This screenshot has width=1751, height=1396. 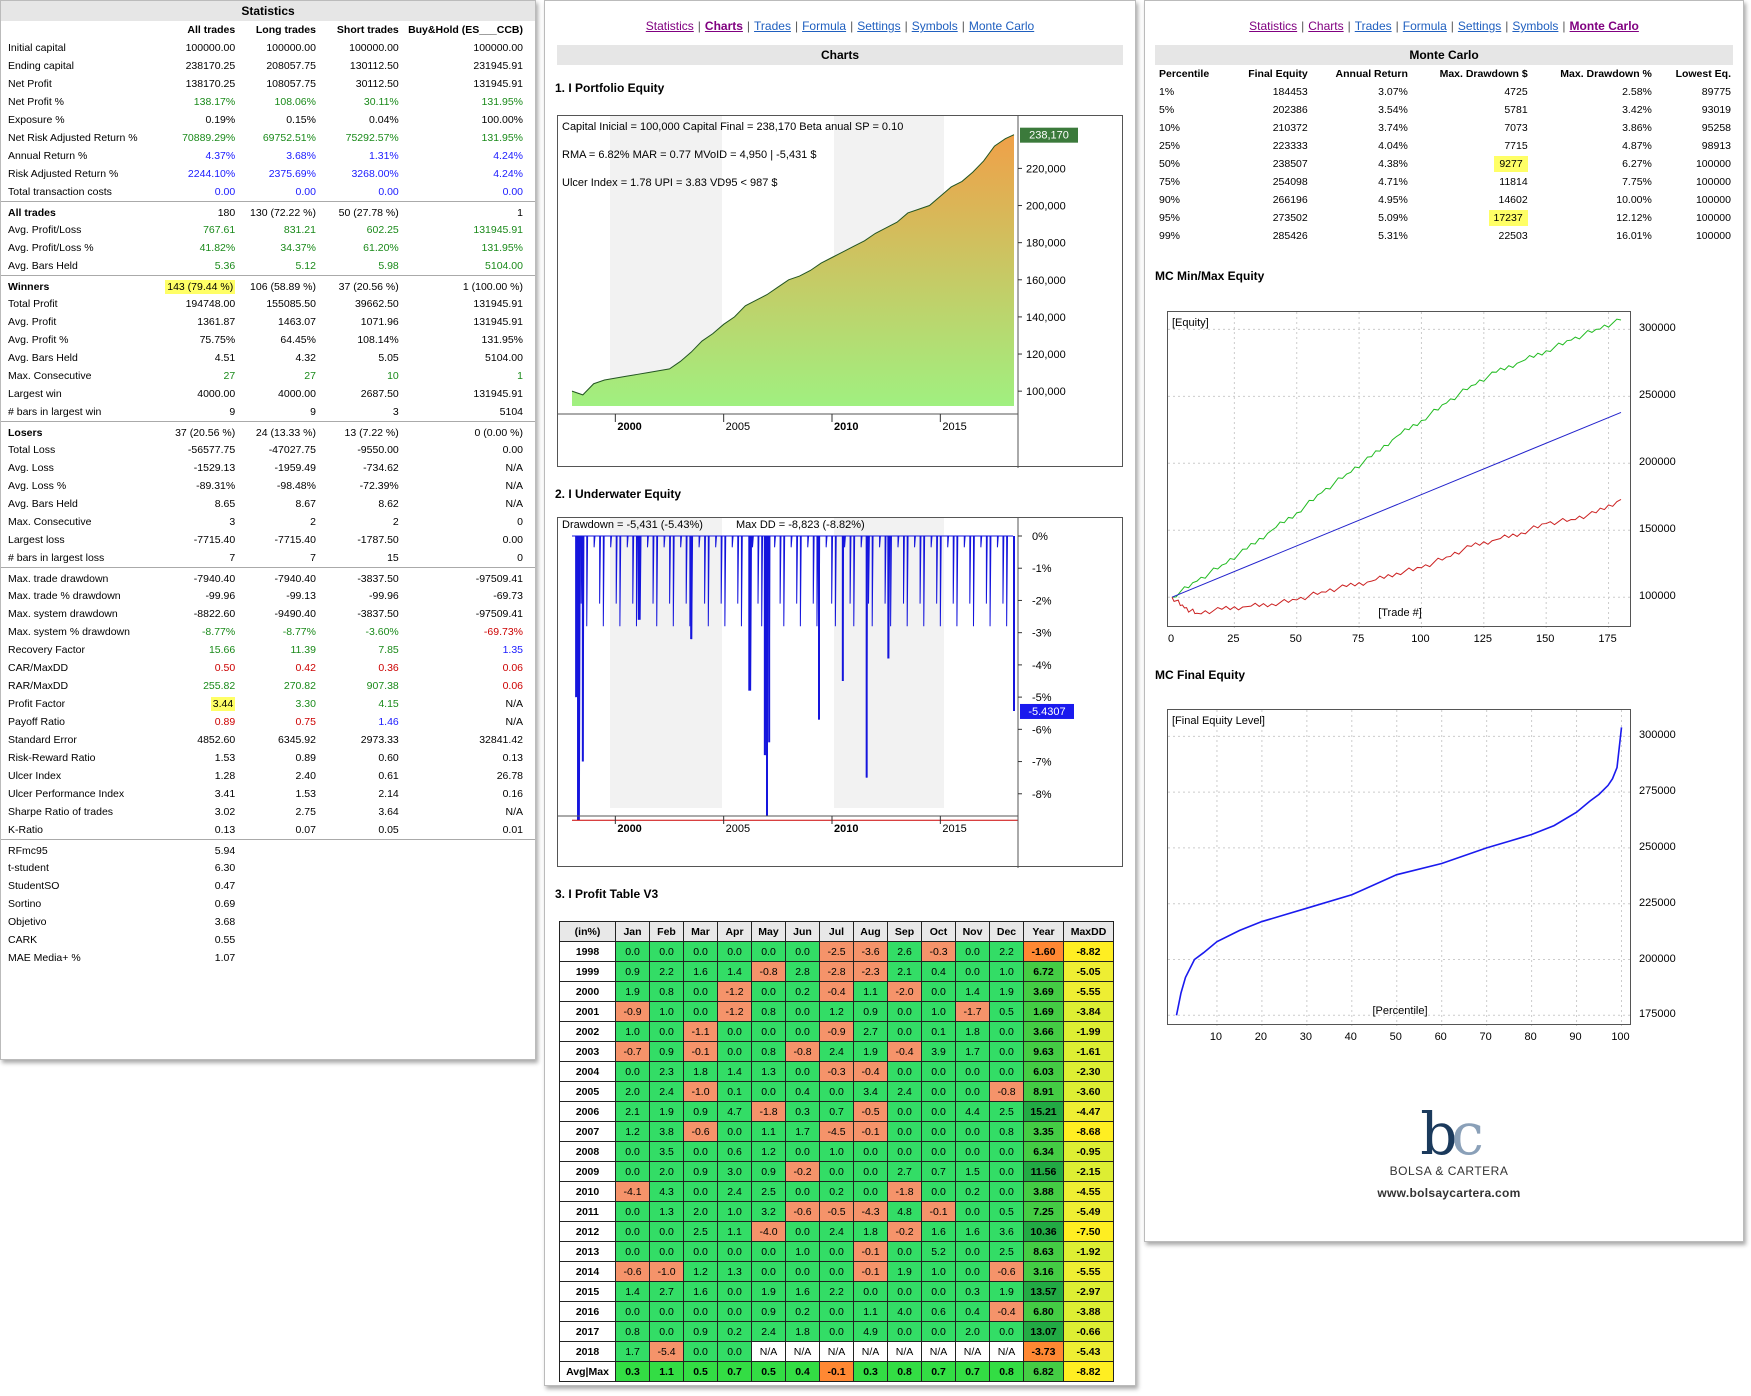 What do you see at coordinates (33, 304) in the screenshot?
I see `stat-label: Total Profit` at bounding box center [33, 304].